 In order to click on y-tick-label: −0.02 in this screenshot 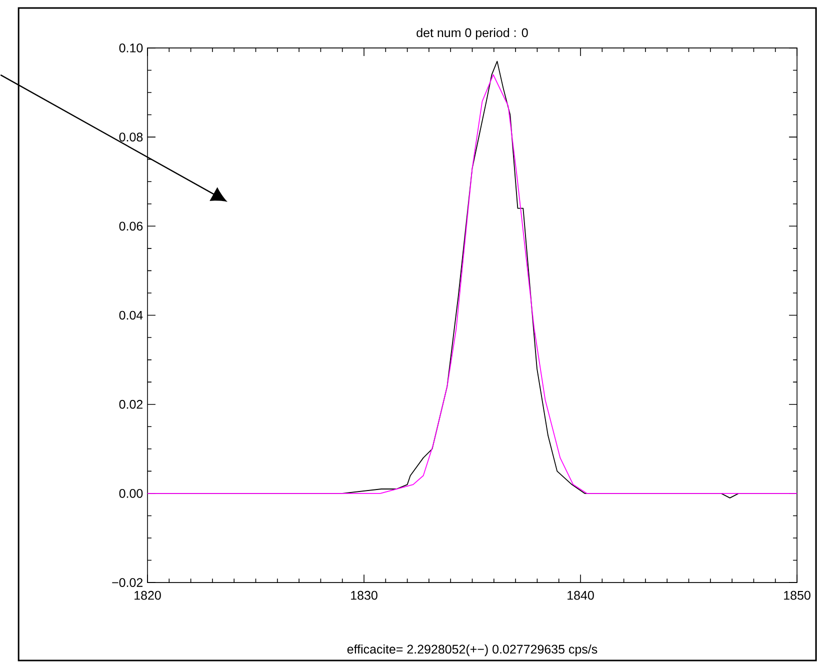, I will do `click(127, 583)`.